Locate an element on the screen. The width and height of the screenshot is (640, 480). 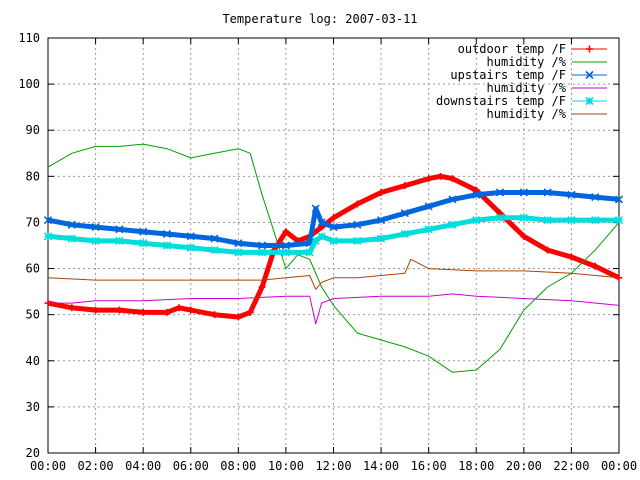
y-tick-label: 110 is located at coordinates (29, 38).